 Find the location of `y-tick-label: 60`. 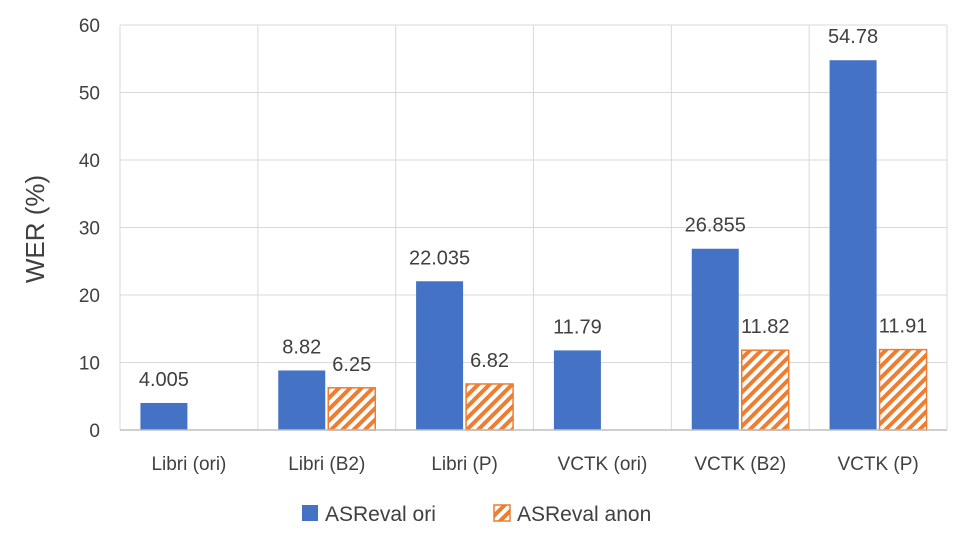

y-tick-label: 60 is located at coordinates (89, 26).